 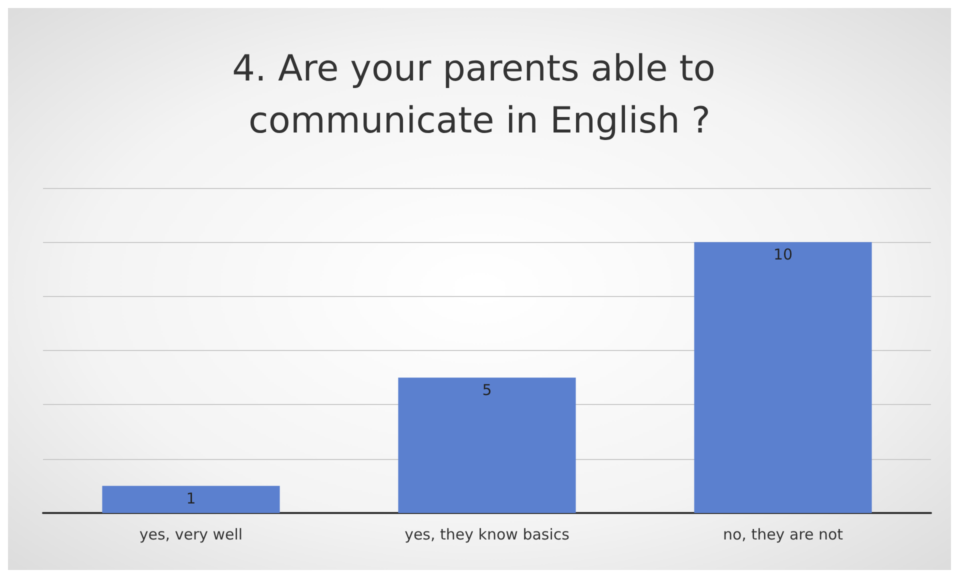 What do you see at coordinates (191, 535) in the screenshot?
I see `x-tick-label: yes, very well` at bounding box center [191, 535].